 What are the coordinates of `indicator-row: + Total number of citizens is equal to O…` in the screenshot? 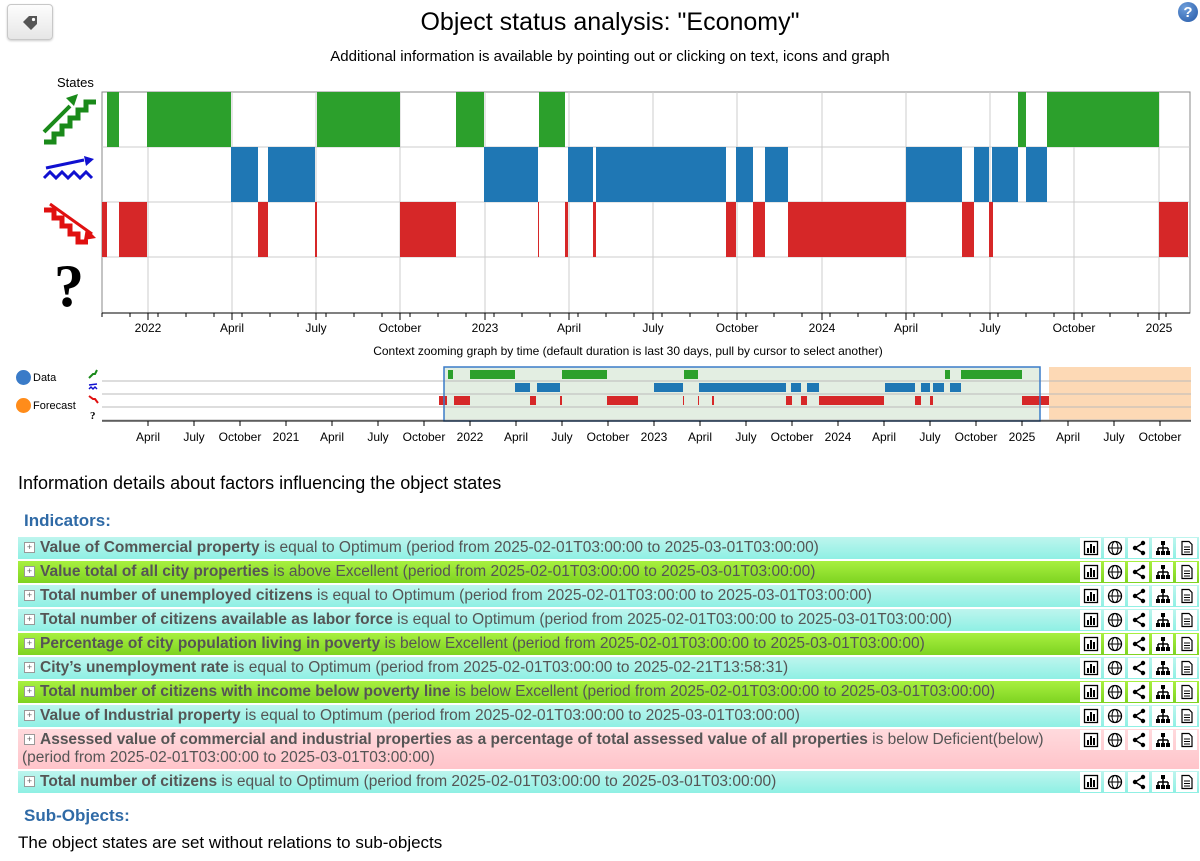 It's located at (608, 782).